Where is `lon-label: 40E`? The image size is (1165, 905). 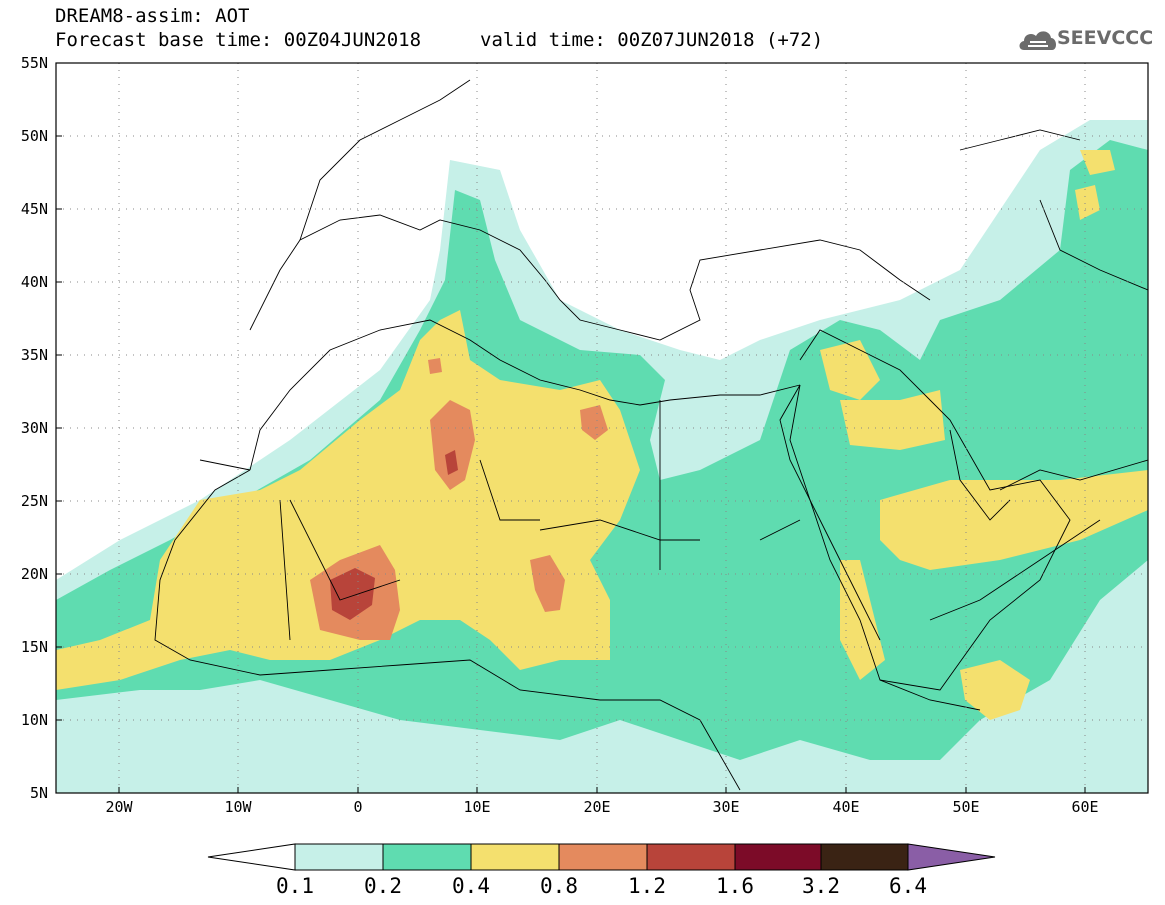 lon-label: 40E is located at coordinates (845, 807).